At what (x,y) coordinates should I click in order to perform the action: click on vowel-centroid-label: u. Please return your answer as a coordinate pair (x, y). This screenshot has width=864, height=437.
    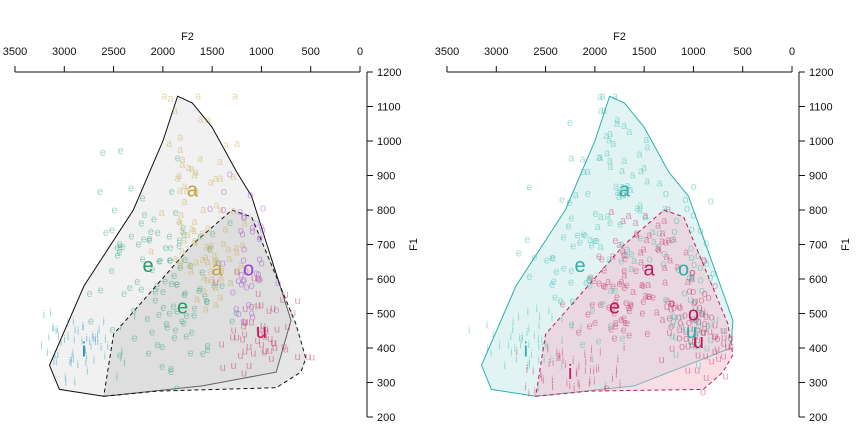
    Looking at the image, I should click on (698, 342).